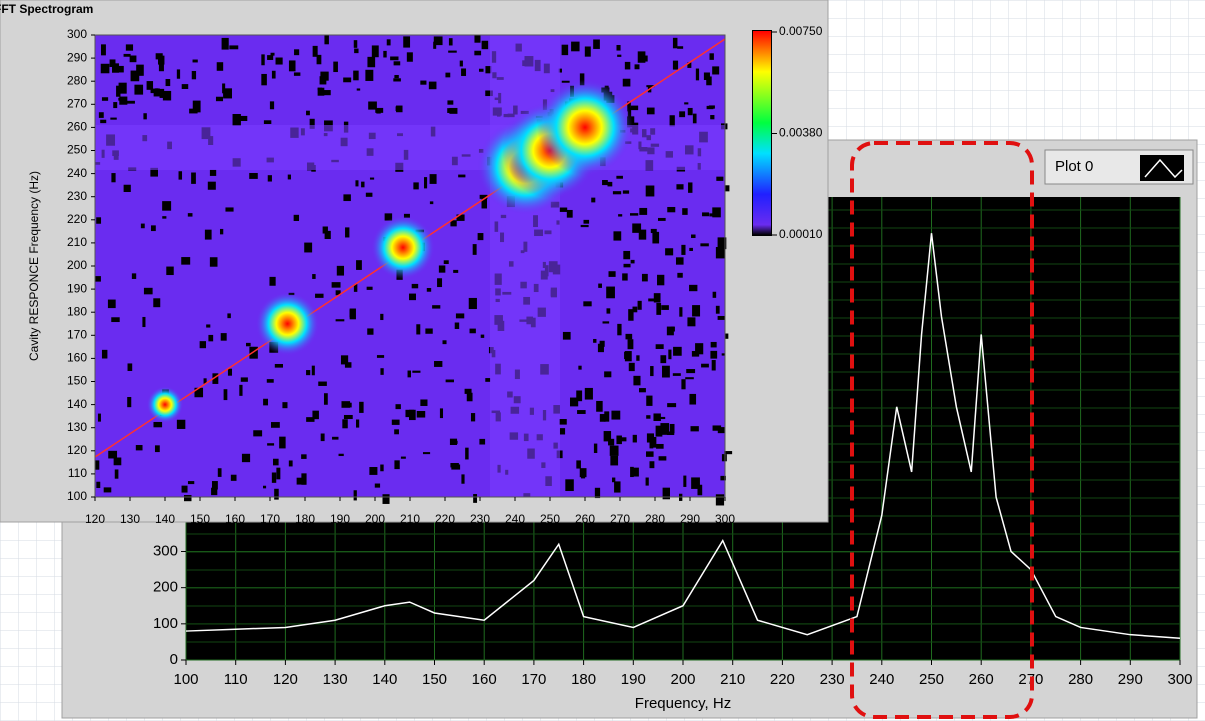  Describe the element at coordinates (1163, 168) in the screenshot. I see `legend-swatch` at that location.